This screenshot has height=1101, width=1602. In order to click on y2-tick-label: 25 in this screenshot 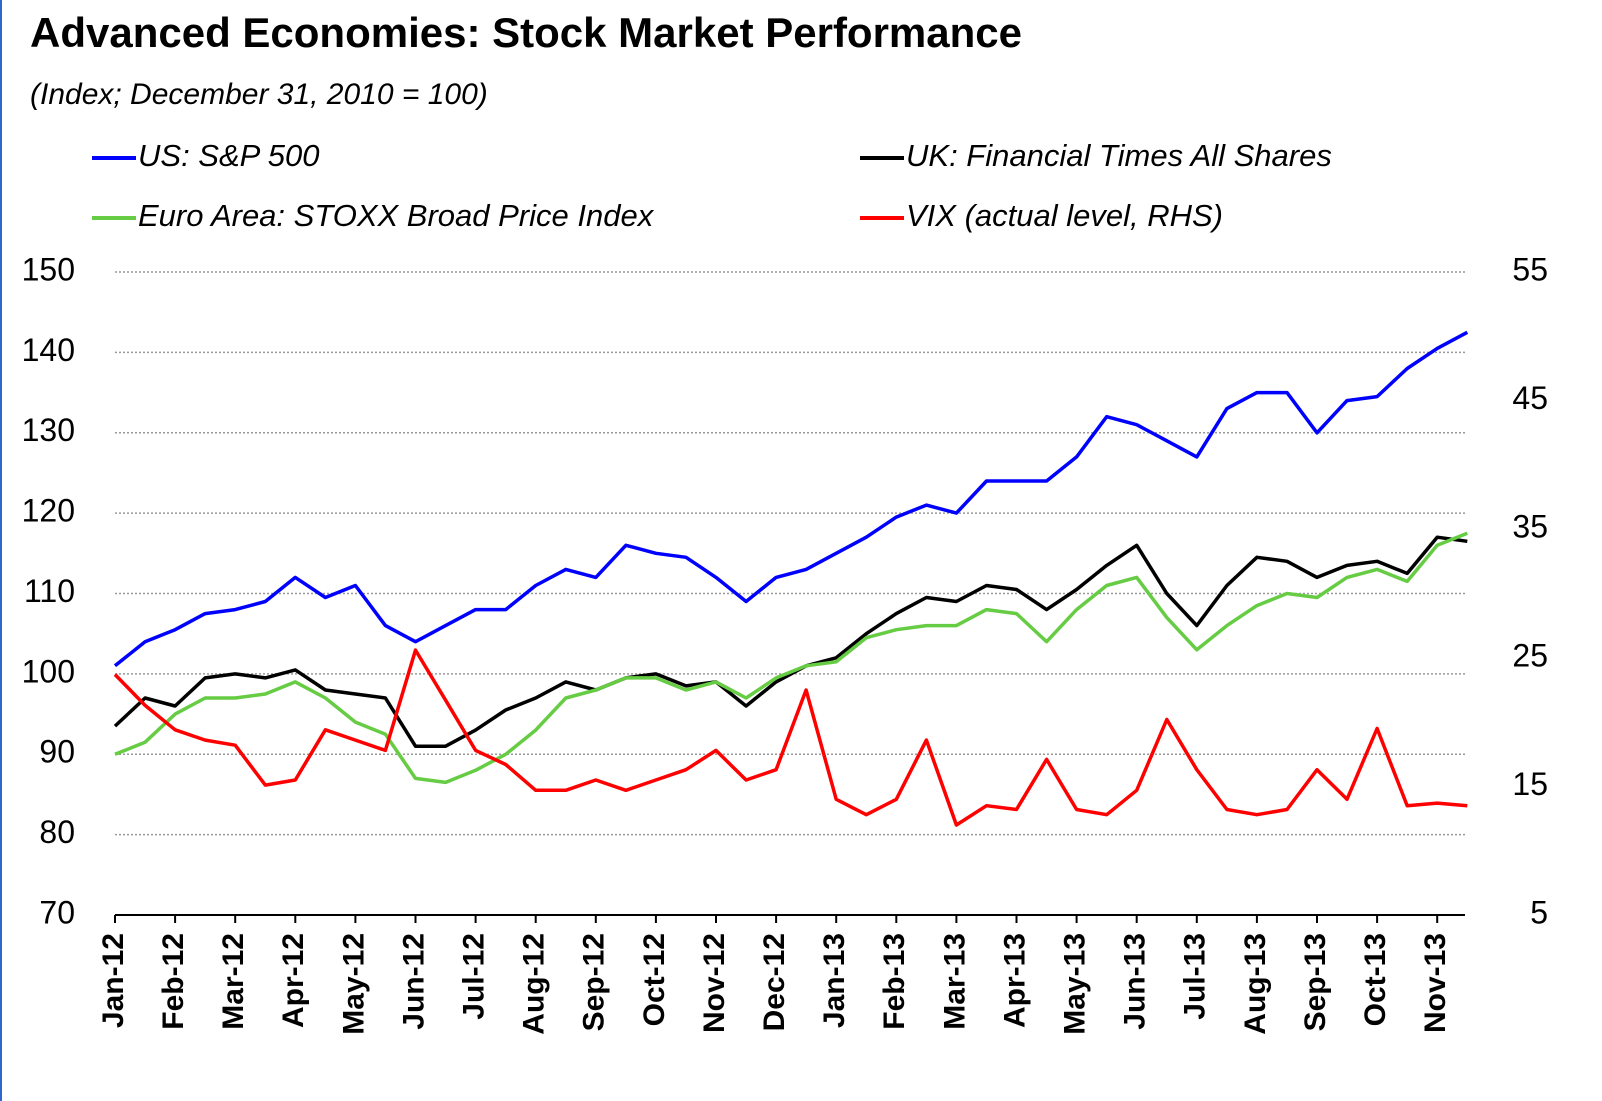, I will do `click(1530, 655)`.